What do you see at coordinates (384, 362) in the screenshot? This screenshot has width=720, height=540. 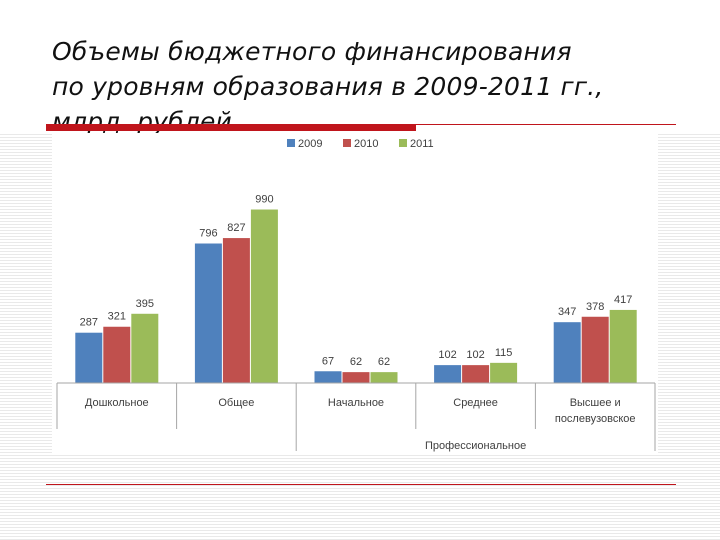 I see `data-label-2011-2: 62` at bounding box center [384, 362].